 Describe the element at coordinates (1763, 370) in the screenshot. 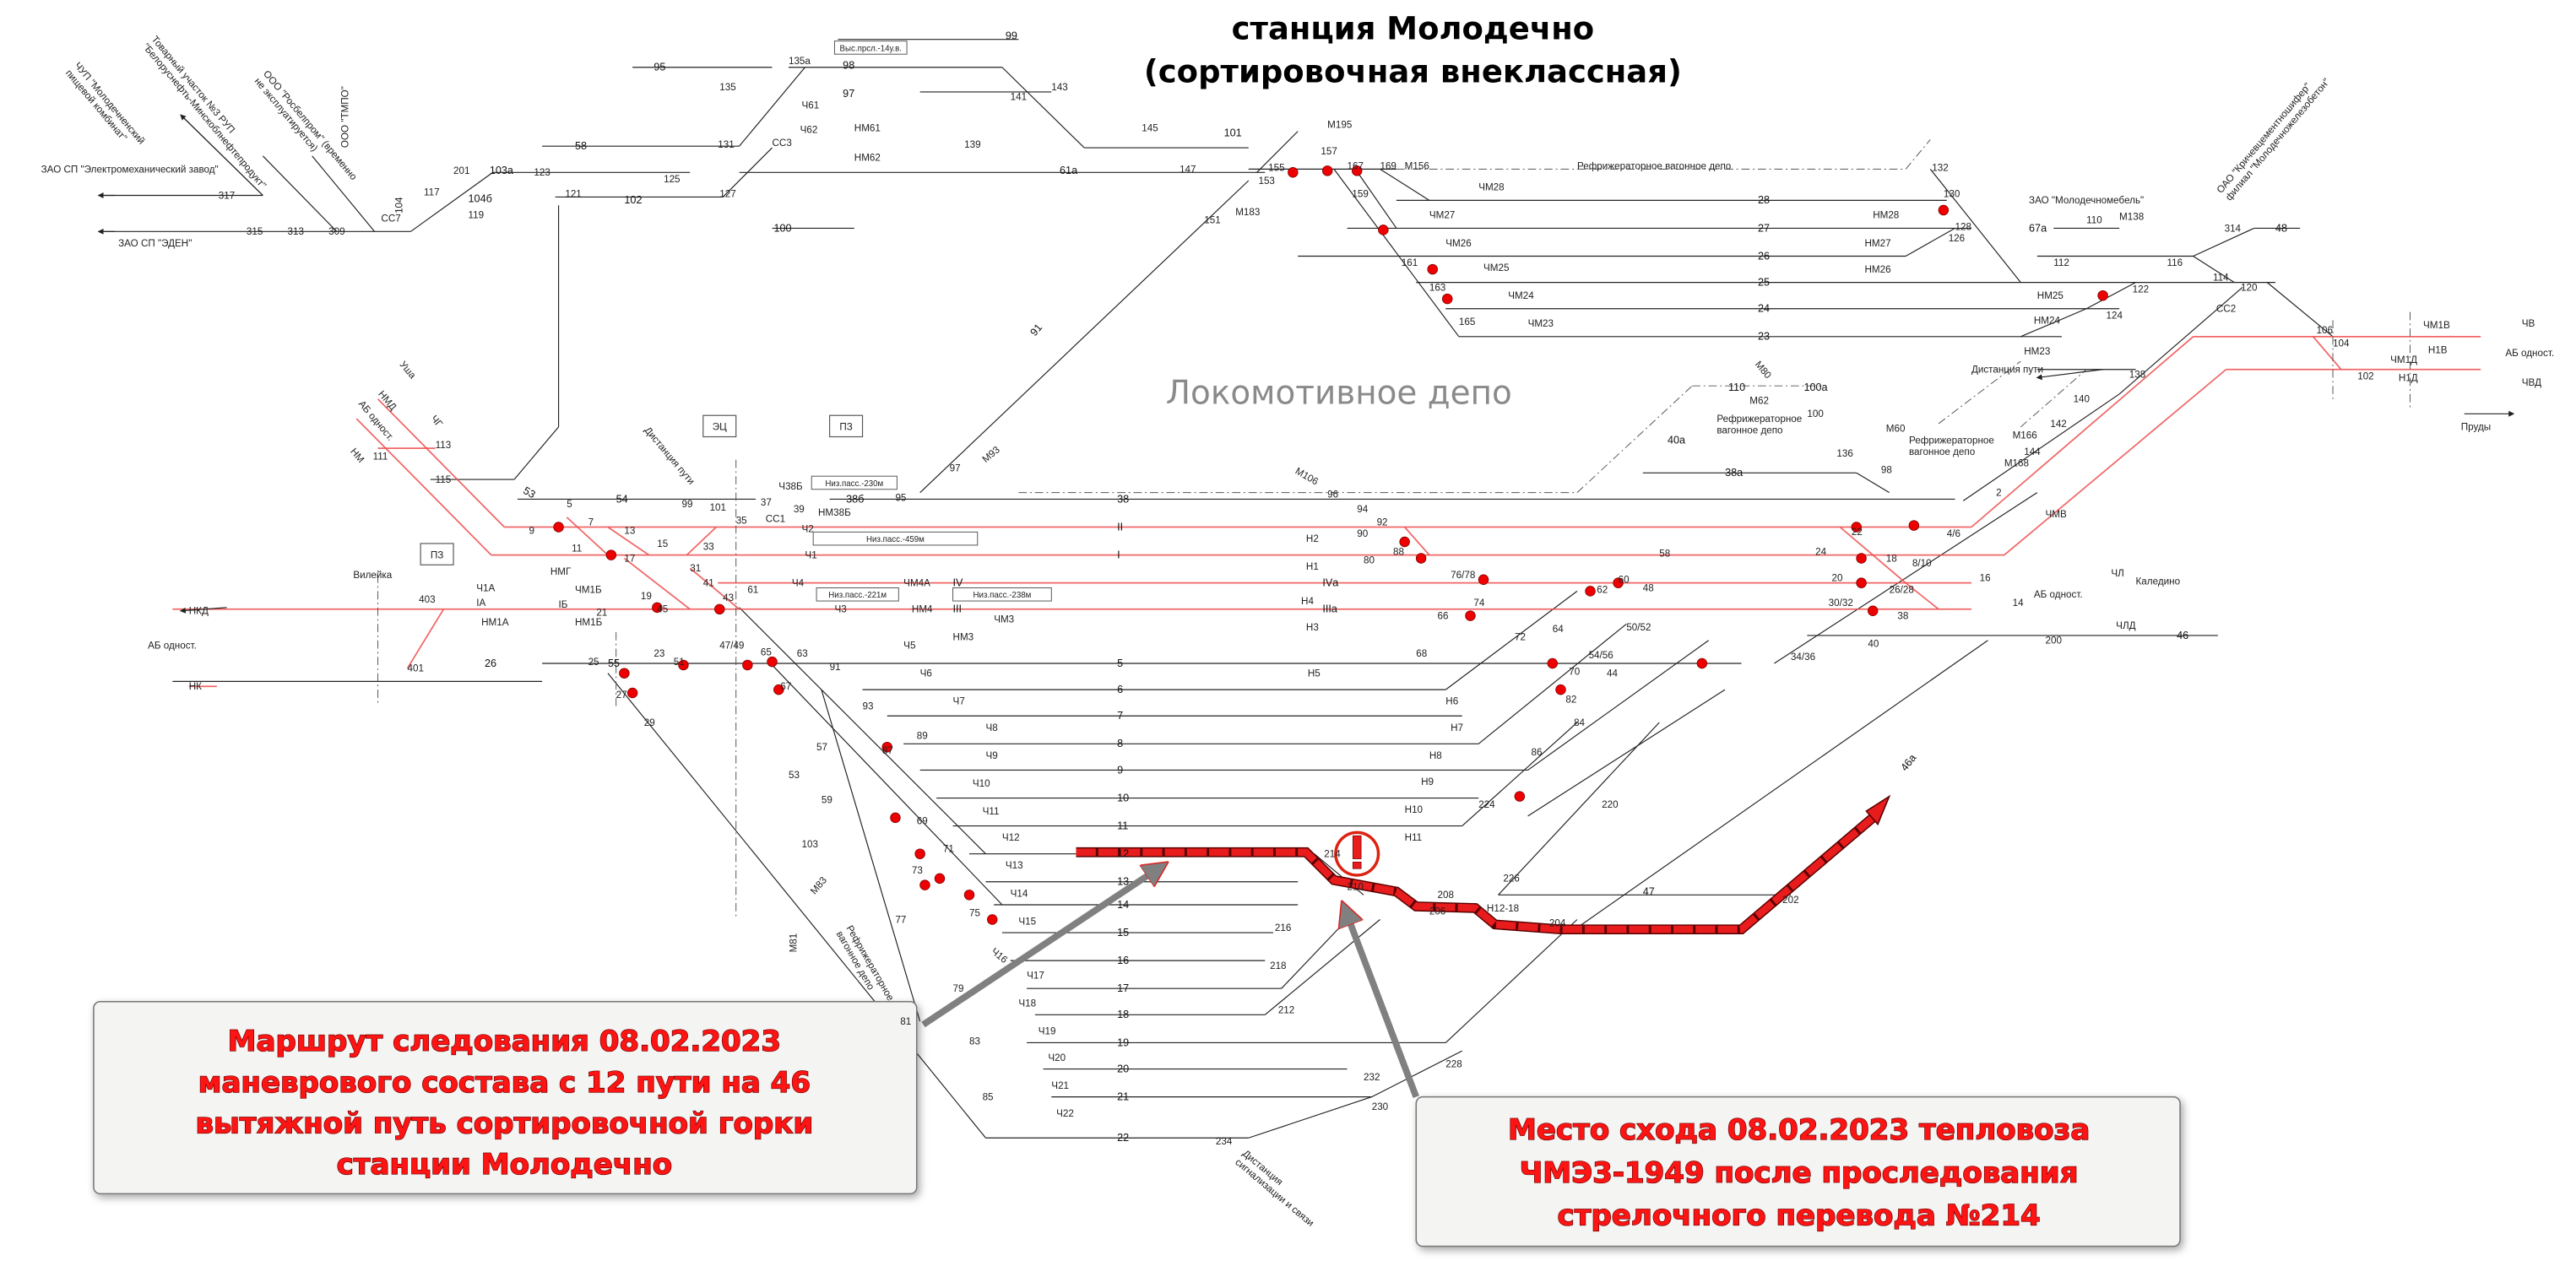

I see `signal-label: М80` at that location.